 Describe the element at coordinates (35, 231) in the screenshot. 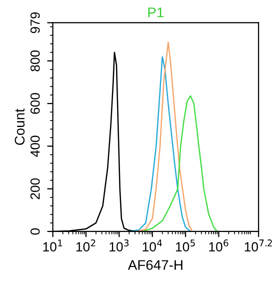

I see `y-tick-label: 0` at that location.